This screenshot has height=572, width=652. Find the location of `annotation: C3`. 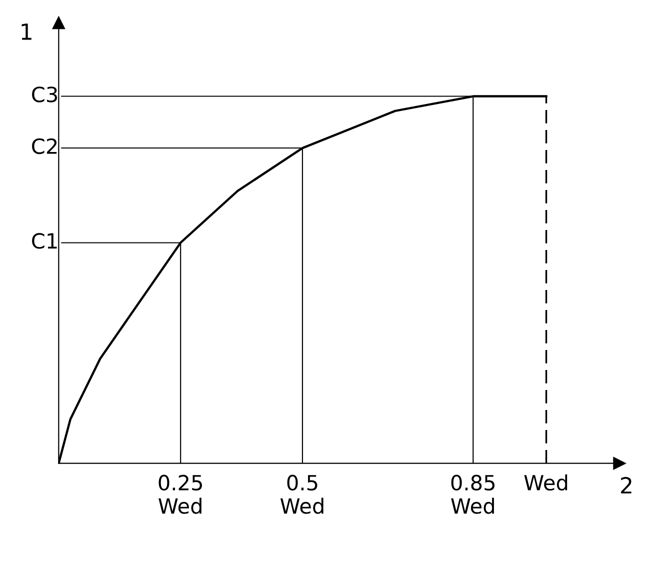

annotation: C3 is located at coordinates (45, 94).